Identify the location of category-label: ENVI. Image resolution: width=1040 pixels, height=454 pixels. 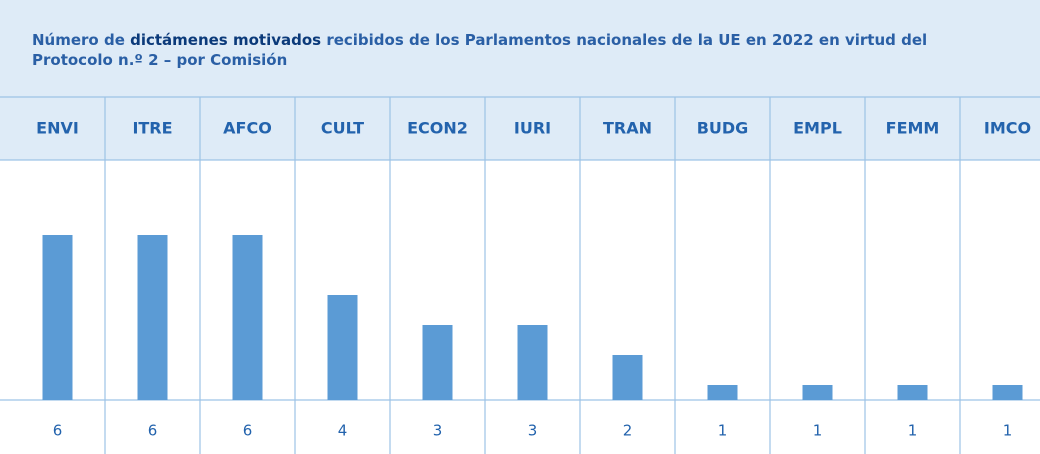
(57, 128).